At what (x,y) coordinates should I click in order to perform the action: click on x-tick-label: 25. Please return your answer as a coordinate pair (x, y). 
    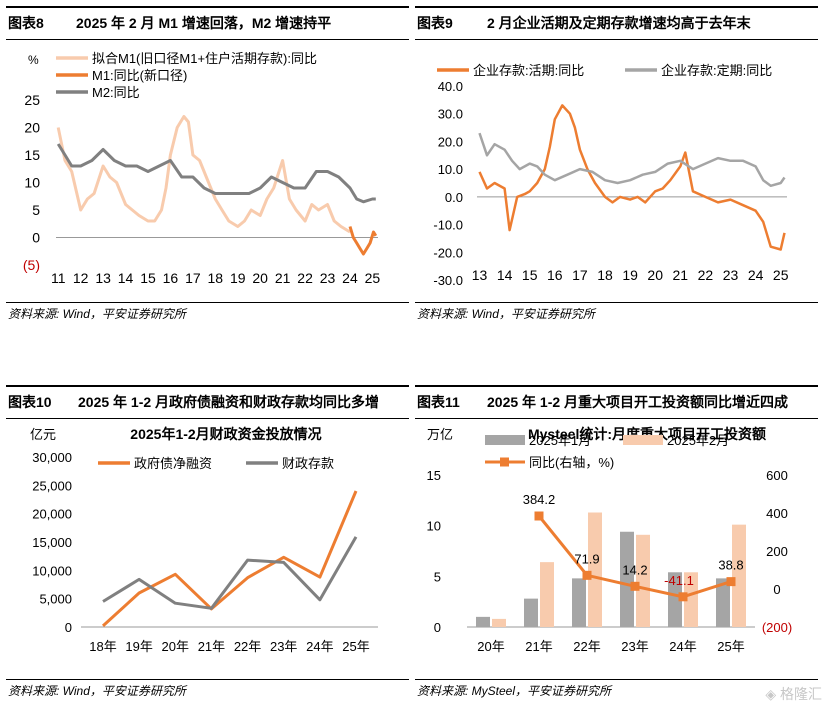
    Looking at the image, I should click on (373, 278).